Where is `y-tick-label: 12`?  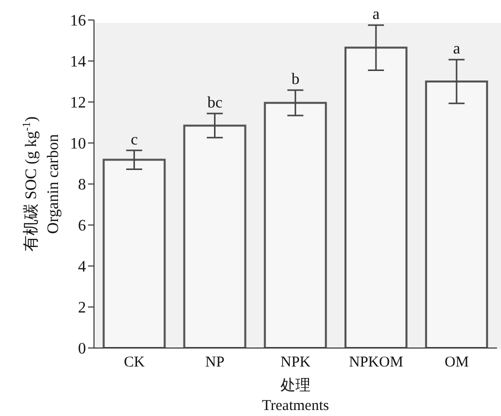 y-tick-label: 12 is located at coordinates (78, 103).